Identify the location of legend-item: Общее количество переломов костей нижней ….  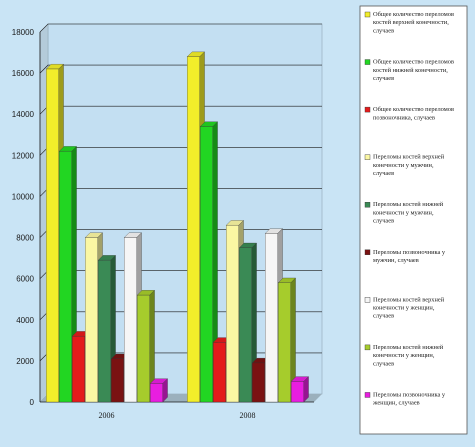
(409, 70).